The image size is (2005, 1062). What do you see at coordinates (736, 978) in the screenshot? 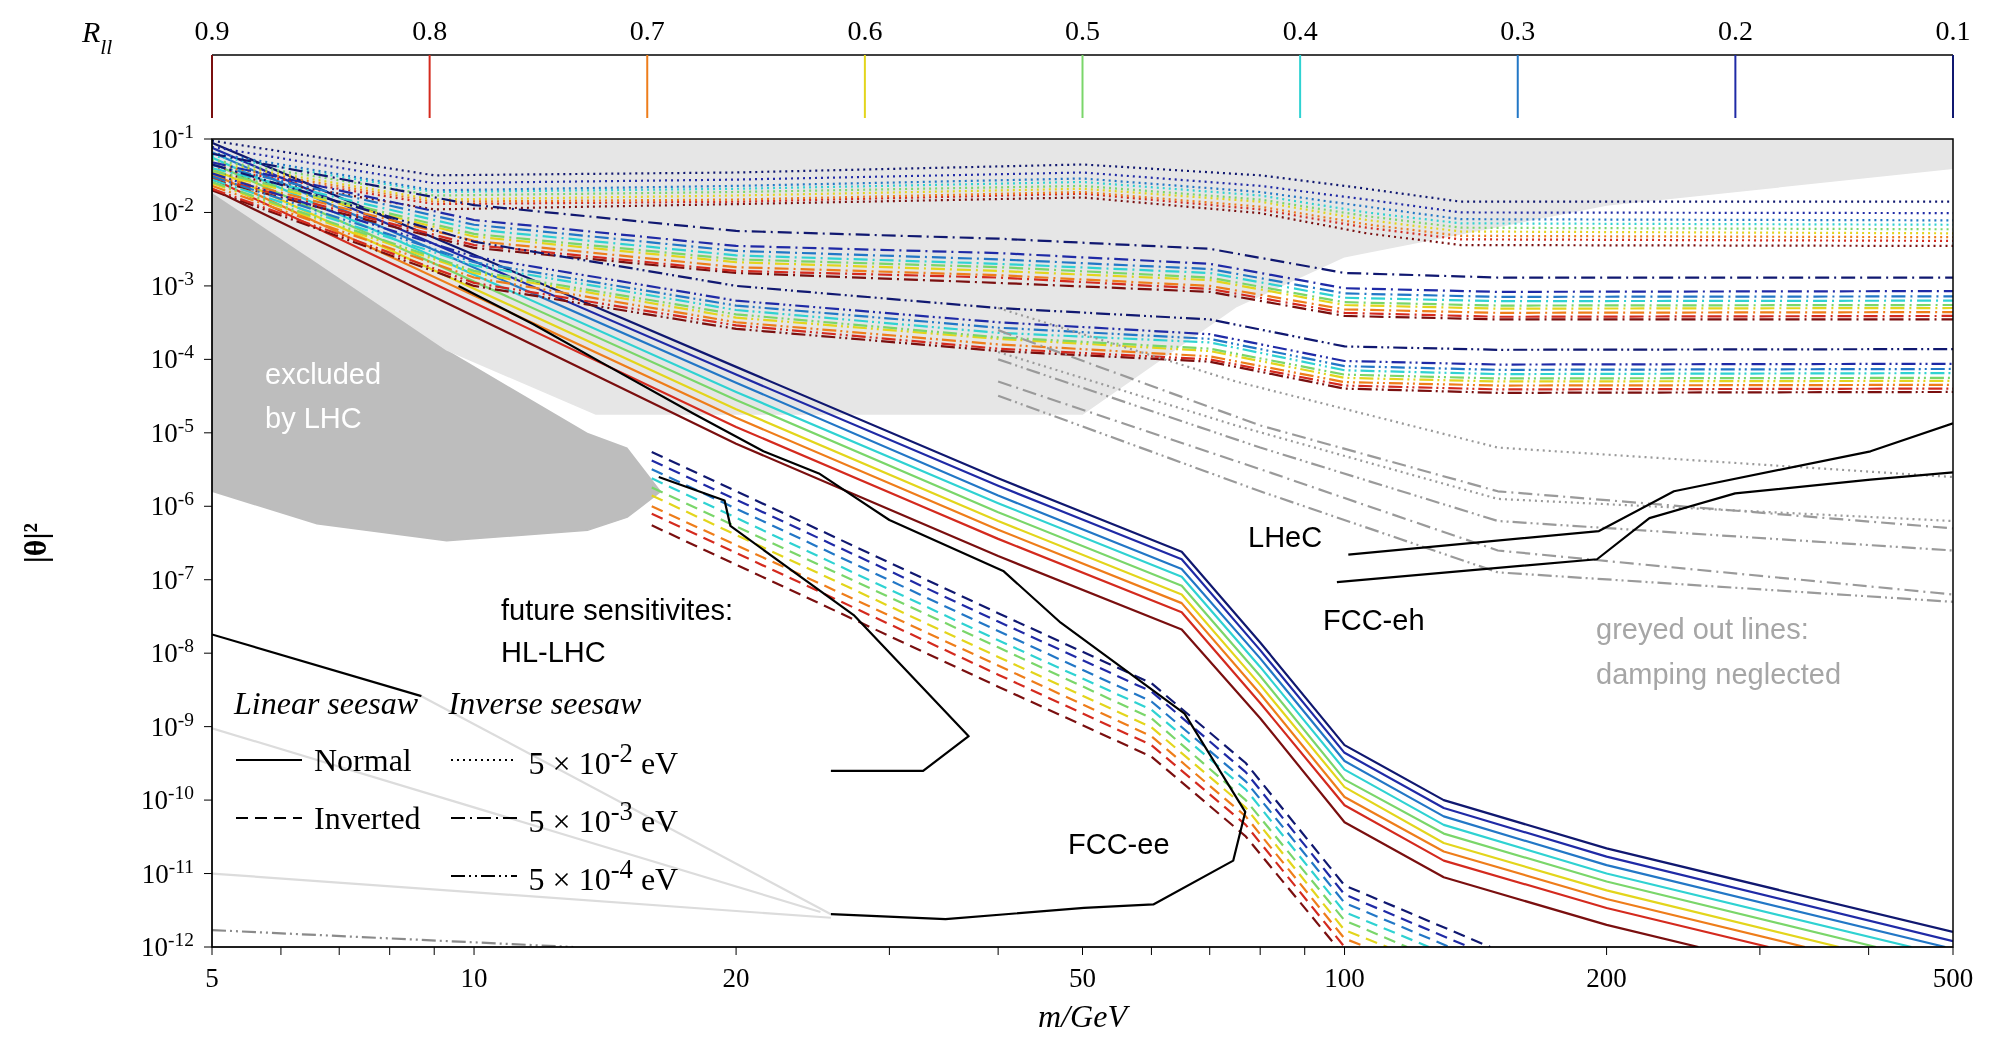
I see `x-tick-label: 20` at bounding box center [736, 978].